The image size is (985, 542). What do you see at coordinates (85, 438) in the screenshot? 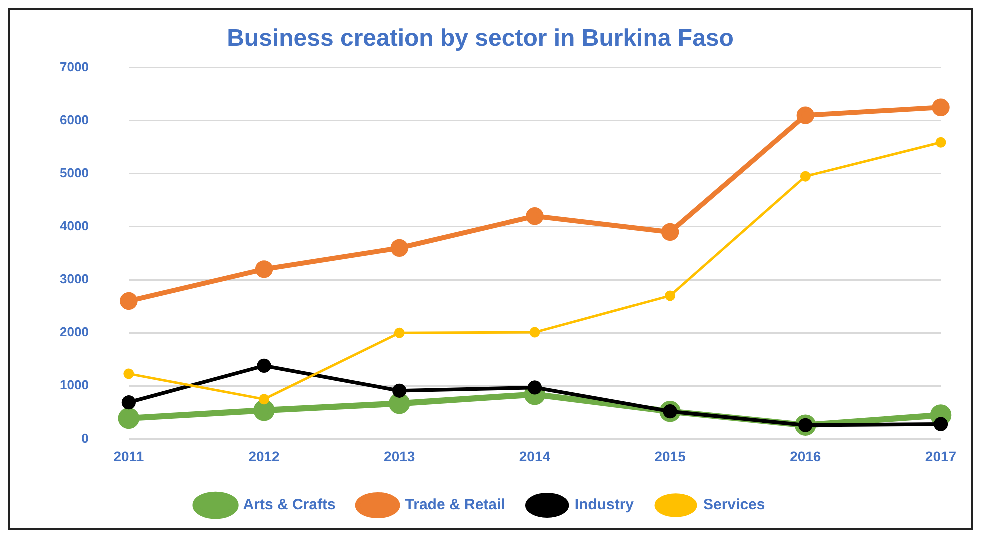
I see `y-tick-label: 0` at bounding box center [85, 438].